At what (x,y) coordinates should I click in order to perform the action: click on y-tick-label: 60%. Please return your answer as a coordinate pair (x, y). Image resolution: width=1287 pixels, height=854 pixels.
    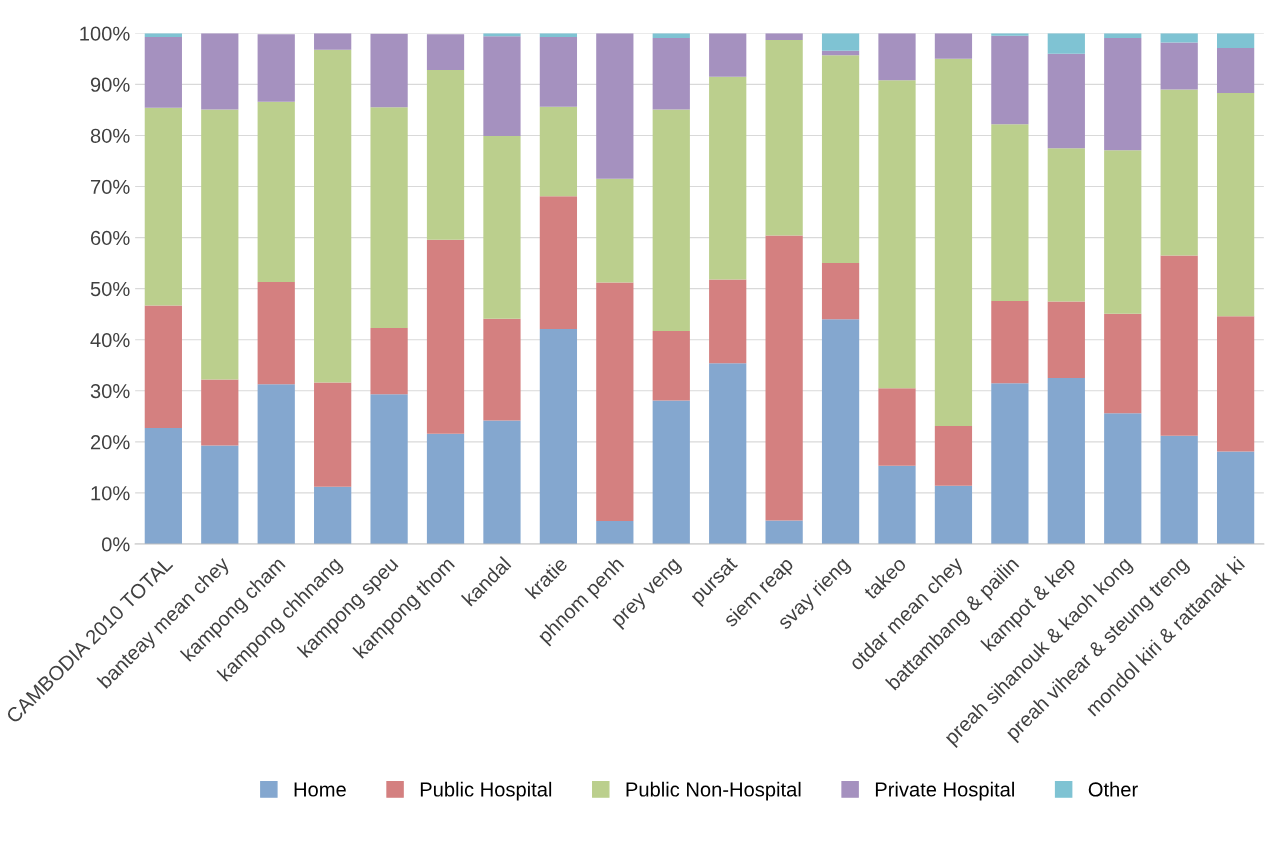
    Looking at the image, I should click on (110, 238).